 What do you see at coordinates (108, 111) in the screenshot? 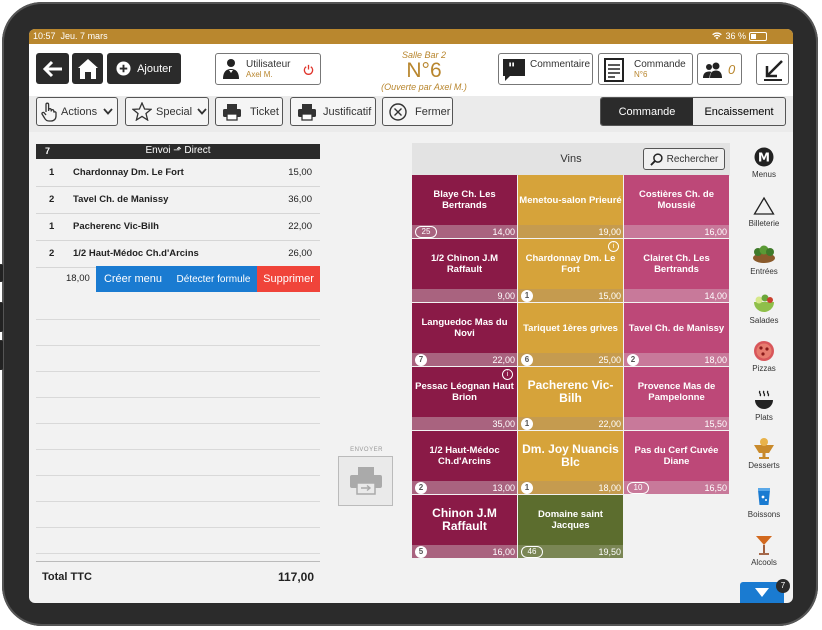
I see `chevron-down-icon` at bounding box center [108, 111].